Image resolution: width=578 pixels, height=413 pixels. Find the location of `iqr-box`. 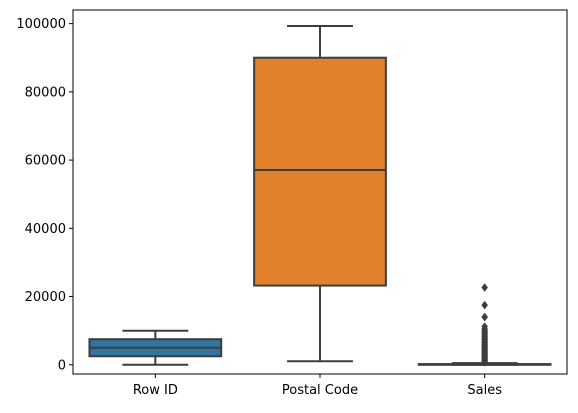

iqr-box is located at coordinates (320, 171).